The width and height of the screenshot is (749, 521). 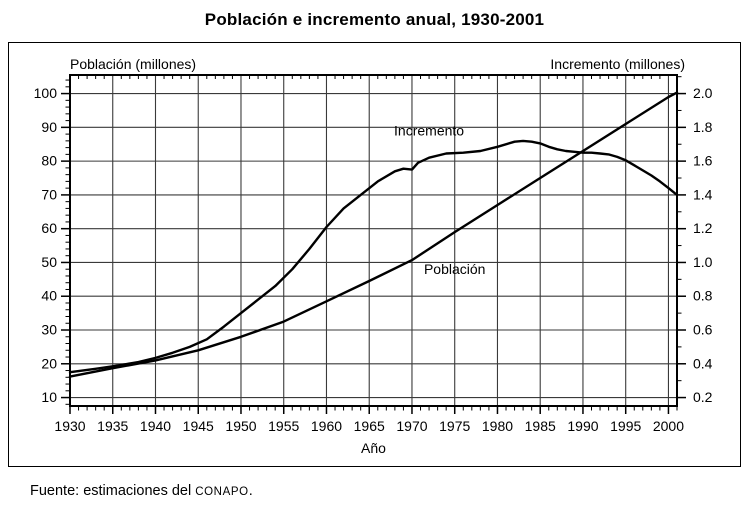 What do you see at coordinates (49, 228) in the screenshot?
I see `left-tick-label: 60` at bounding box center [49, 228].